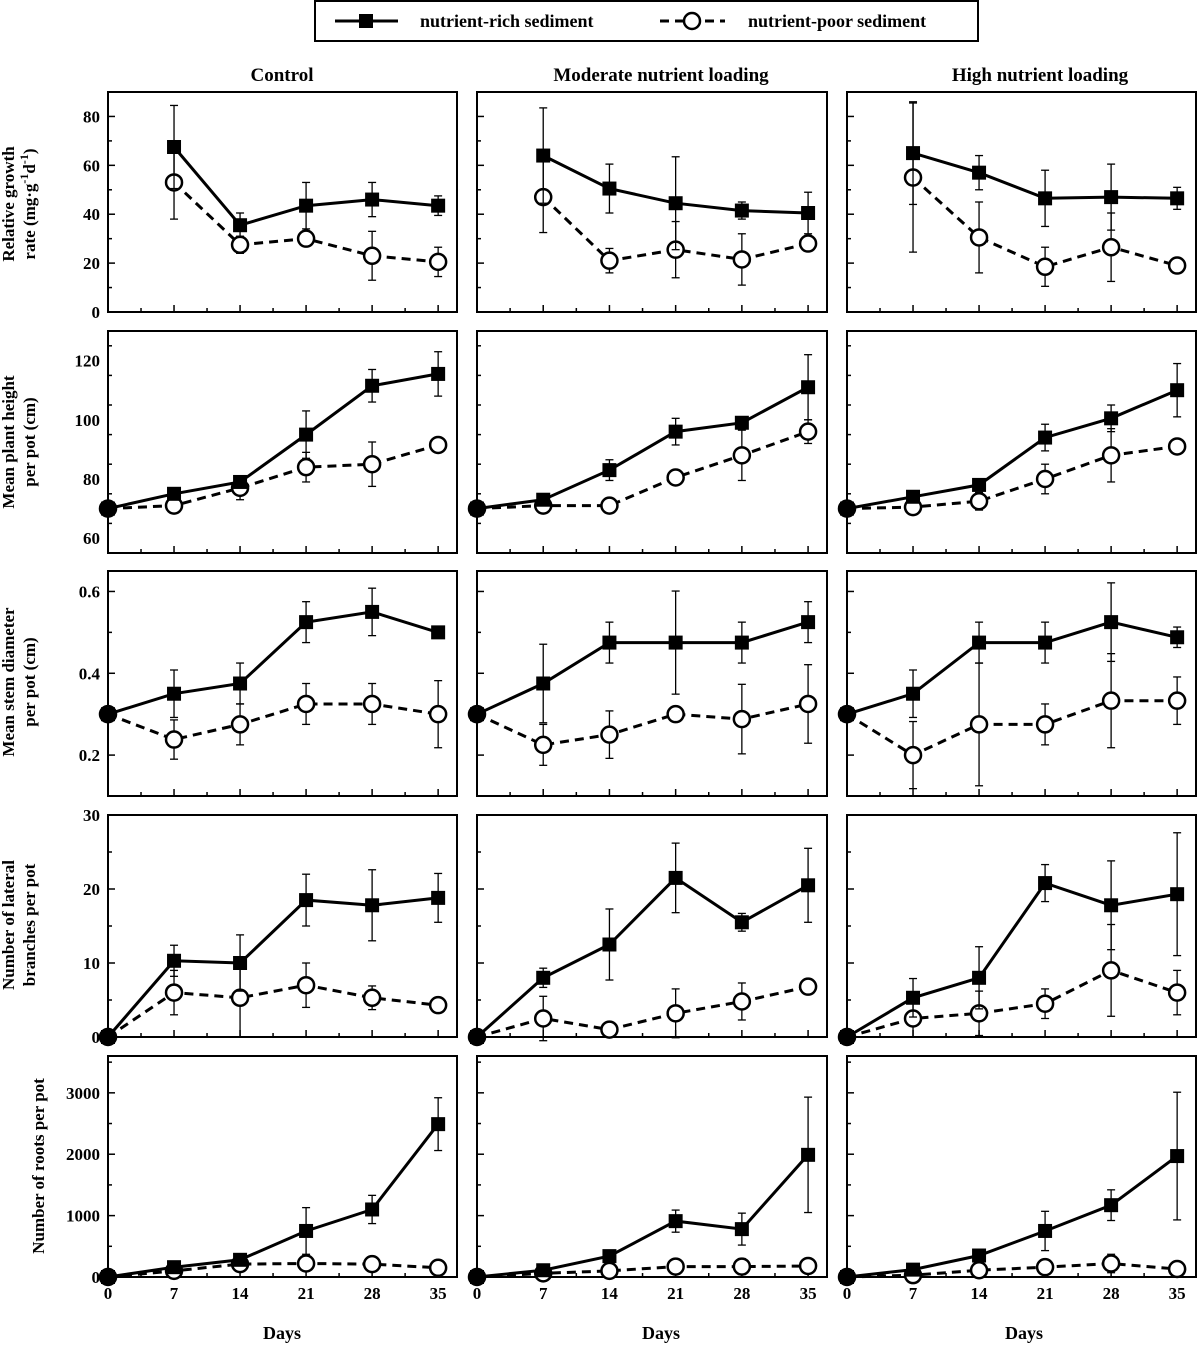 The width and height of the screenshot is (1200, 1346). Describe the element at coordinates (9, 925) in the screenshot. I see `row-label-lateral-branches-line1: Number of lateral` at that location.